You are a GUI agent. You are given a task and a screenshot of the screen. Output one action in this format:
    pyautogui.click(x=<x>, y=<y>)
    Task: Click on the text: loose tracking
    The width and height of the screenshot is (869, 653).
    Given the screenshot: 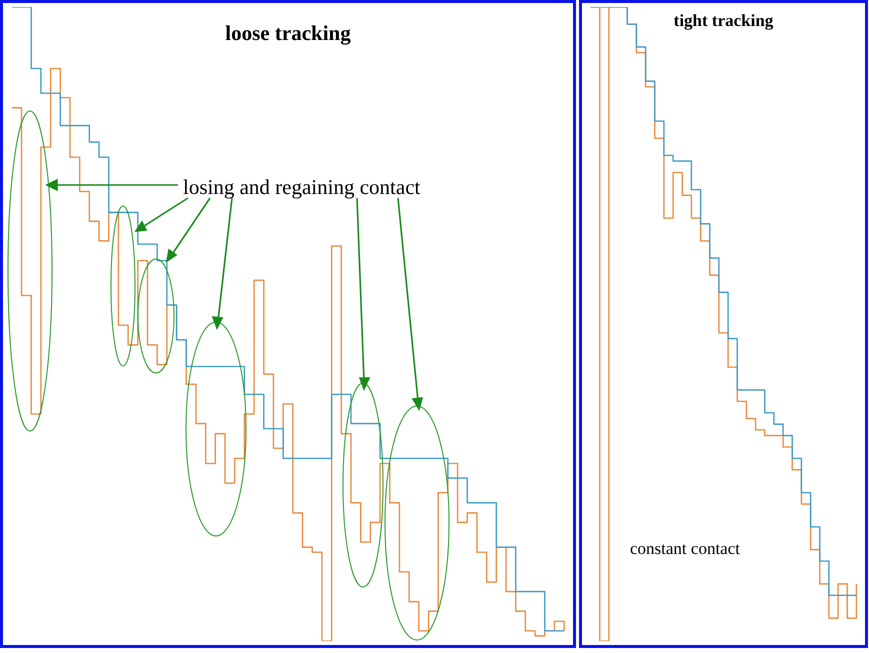 What is the action you would take?
    pyautogui.click(x=288, y=33)
    